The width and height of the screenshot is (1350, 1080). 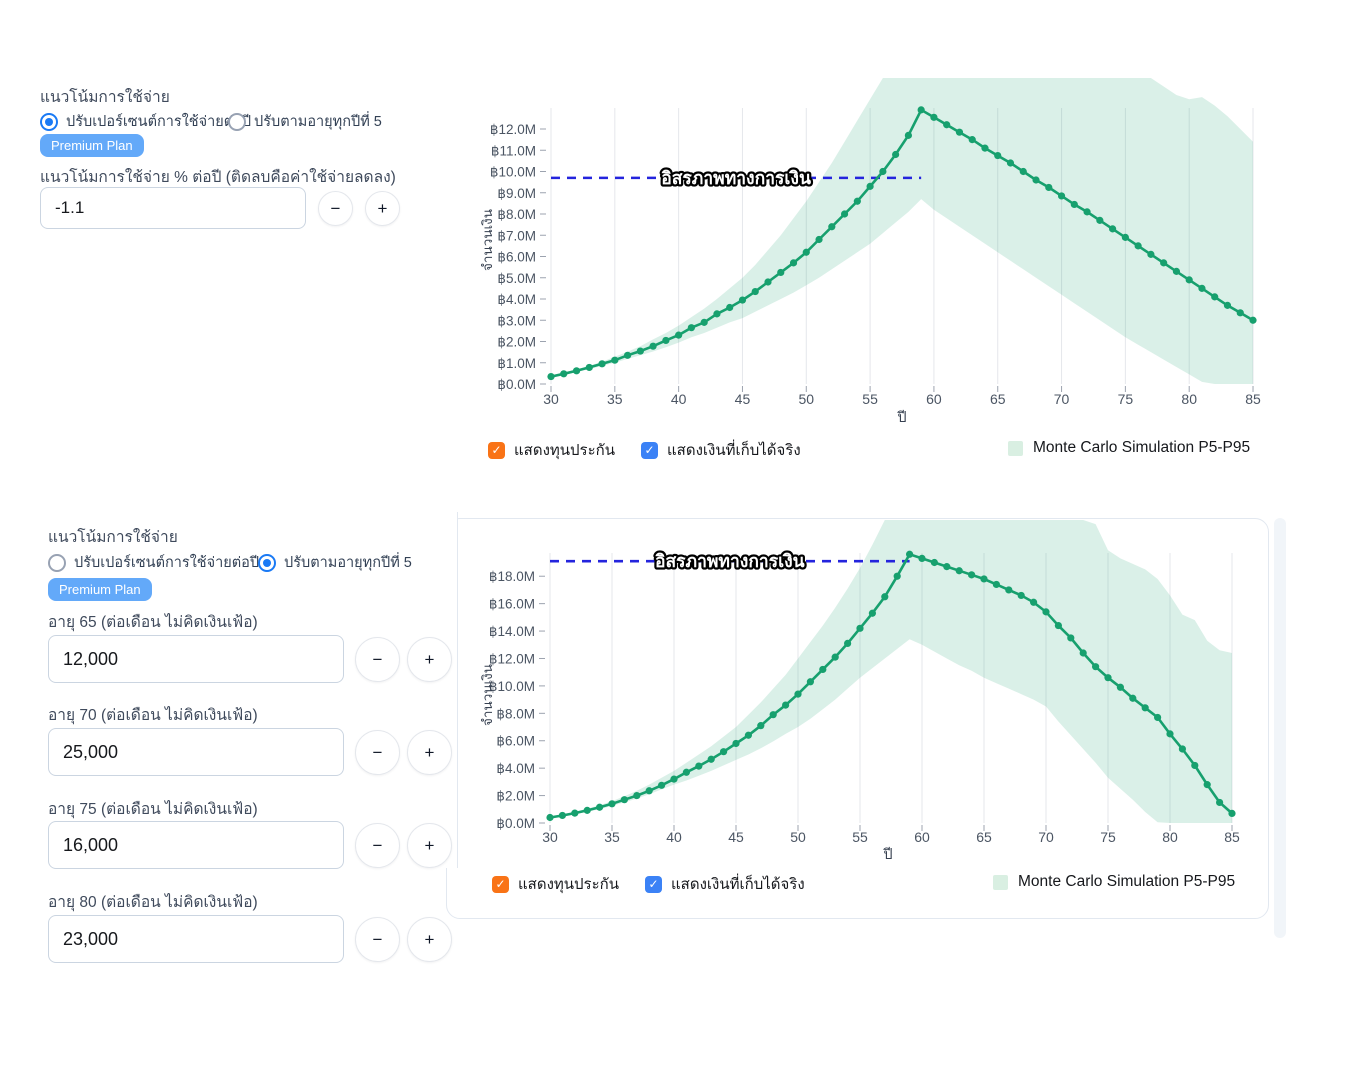 I want to click on percent-per-year-input, so click(x=173, y=208).